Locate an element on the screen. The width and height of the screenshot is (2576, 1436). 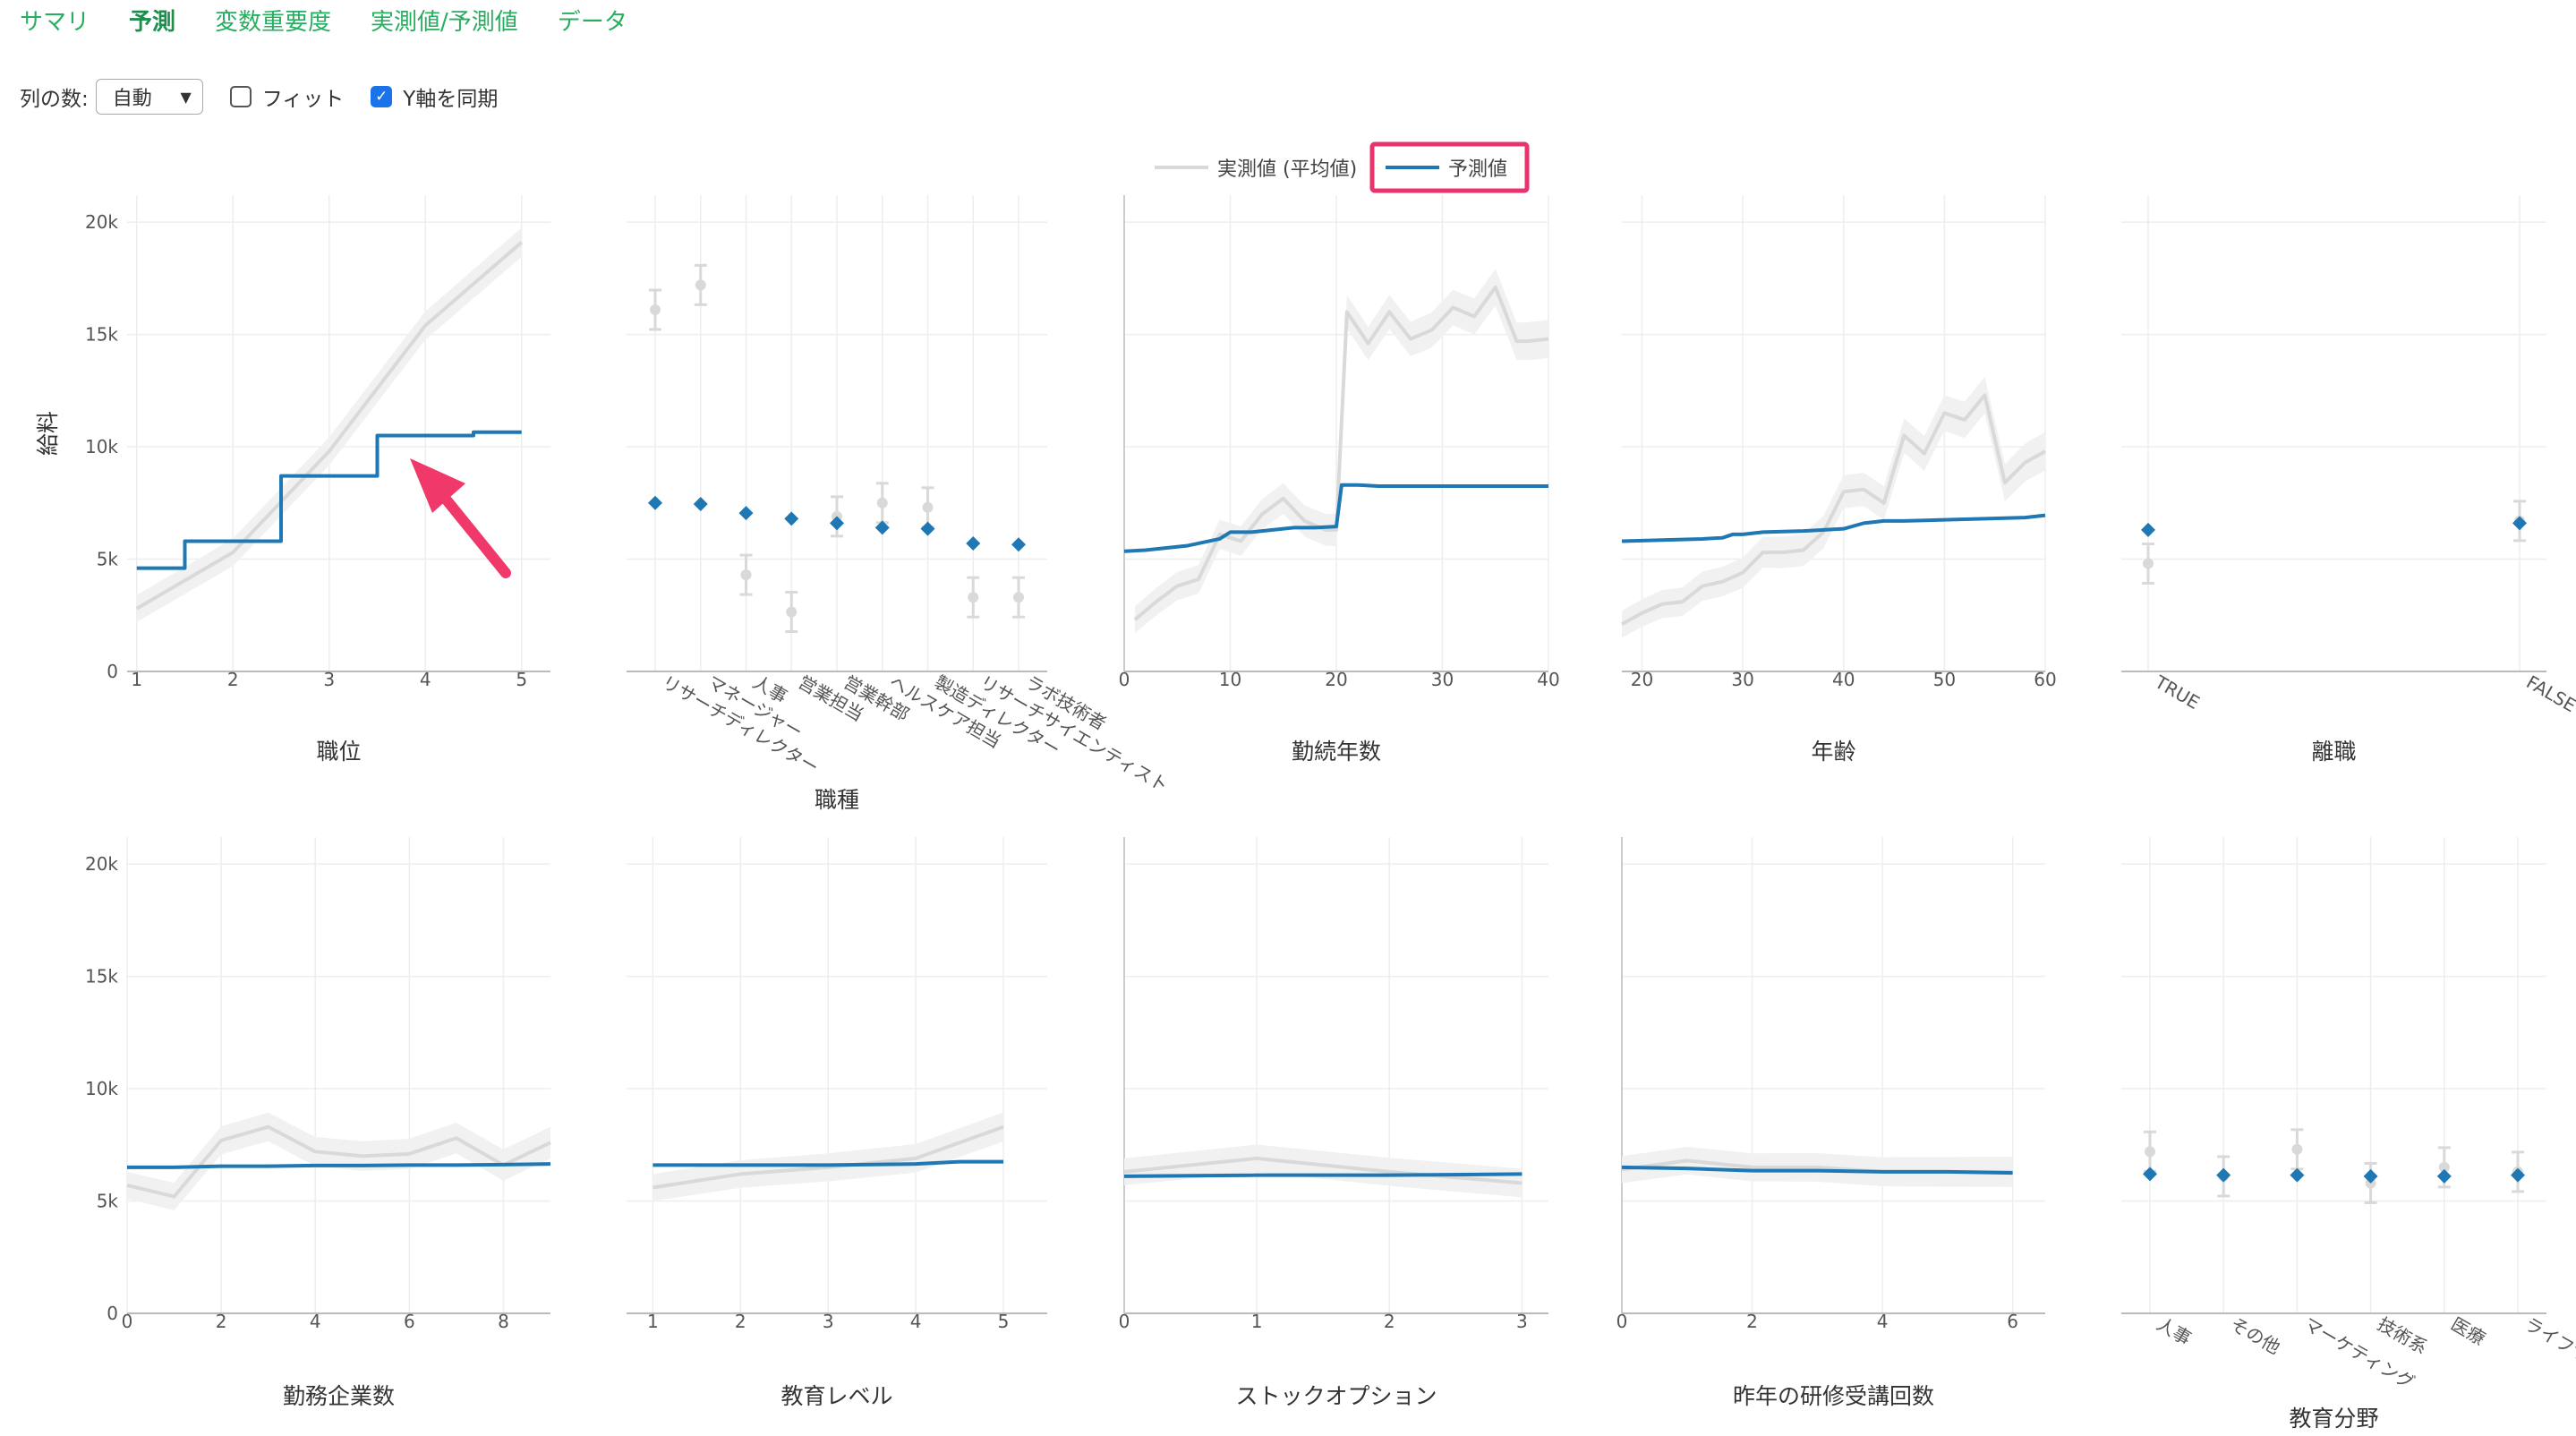
sync-y-checkbox: ✓ is located at coordinates (382, 96).